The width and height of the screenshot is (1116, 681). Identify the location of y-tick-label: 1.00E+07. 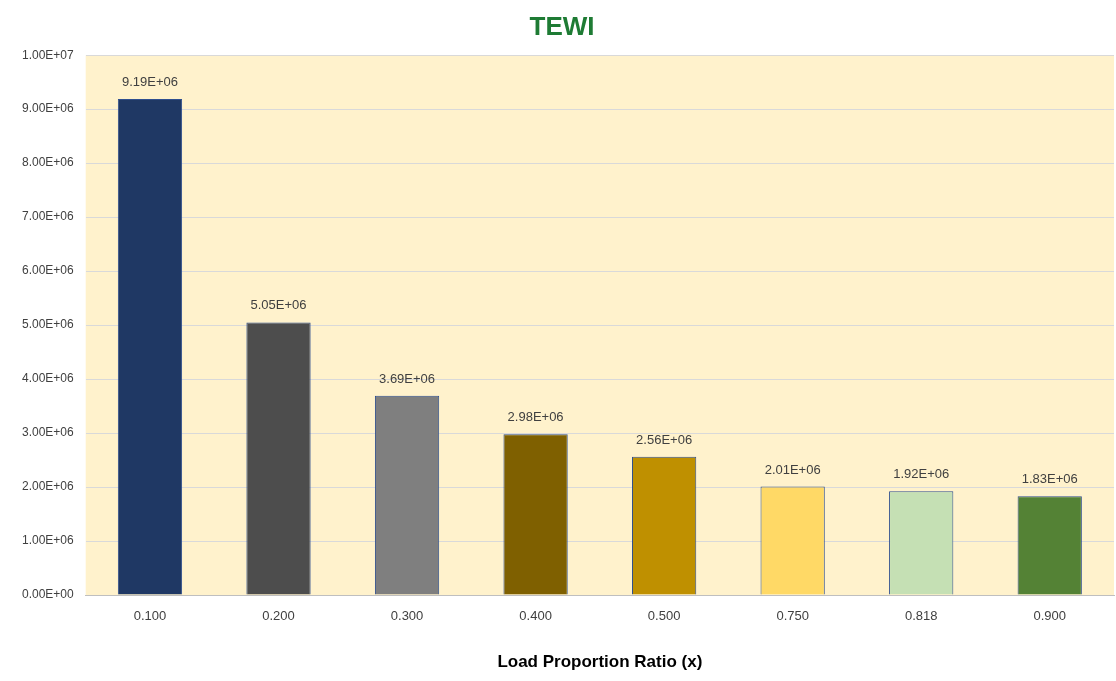
(48, 54).